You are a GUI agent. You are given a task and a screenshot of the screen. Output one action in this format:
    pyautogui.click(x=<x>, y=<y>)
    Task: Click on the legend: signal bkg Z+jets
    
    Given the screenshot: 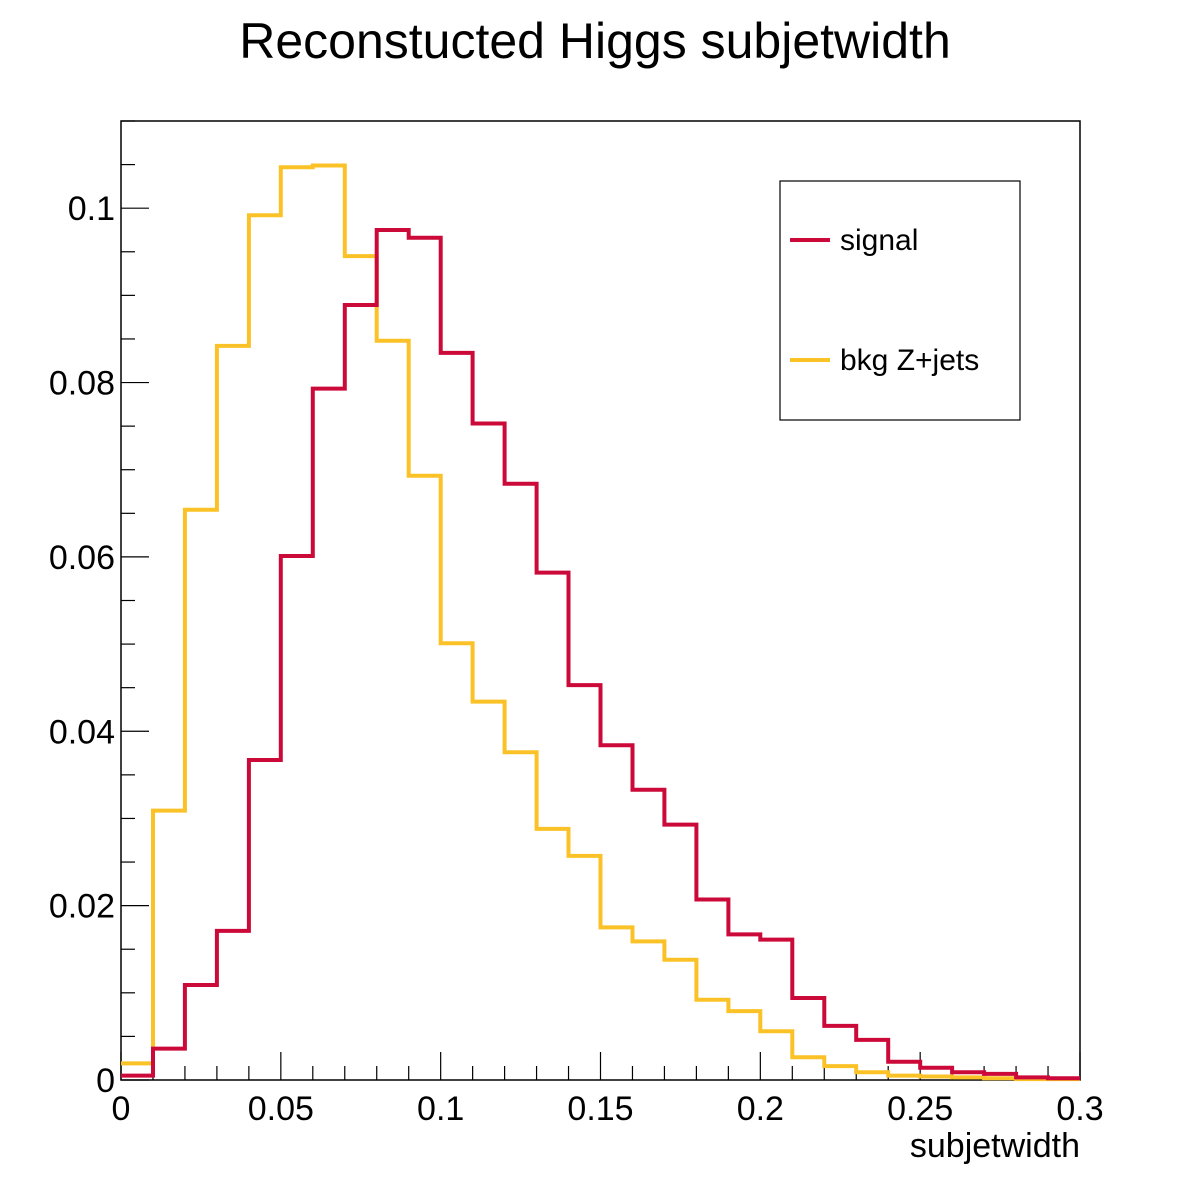 What is the action you would take?
    pyautogui.click(x=900, y=300)
    